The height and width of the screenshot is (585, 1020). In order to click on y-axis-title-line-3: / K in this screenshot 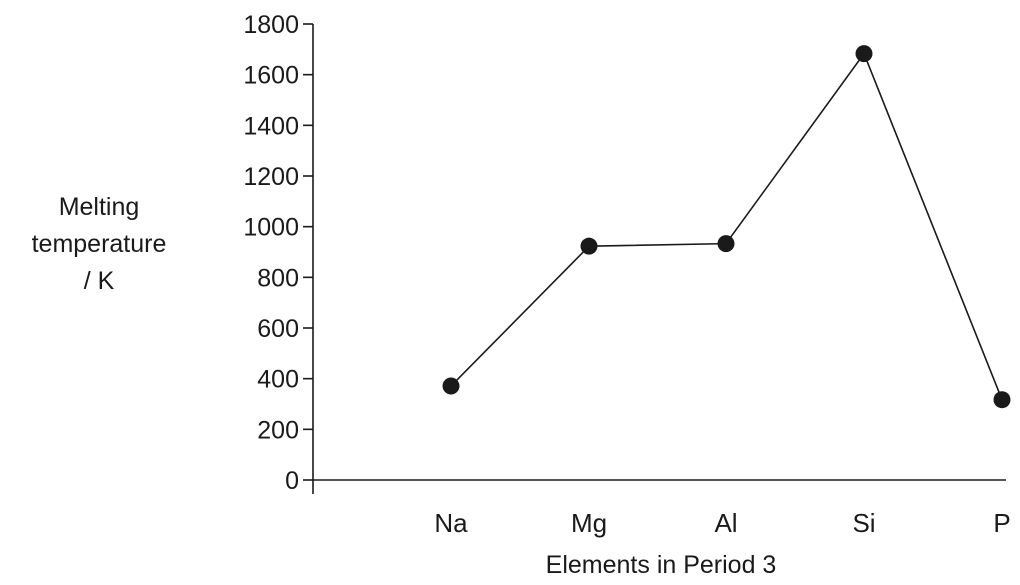, I will do `click(99, 281)`.